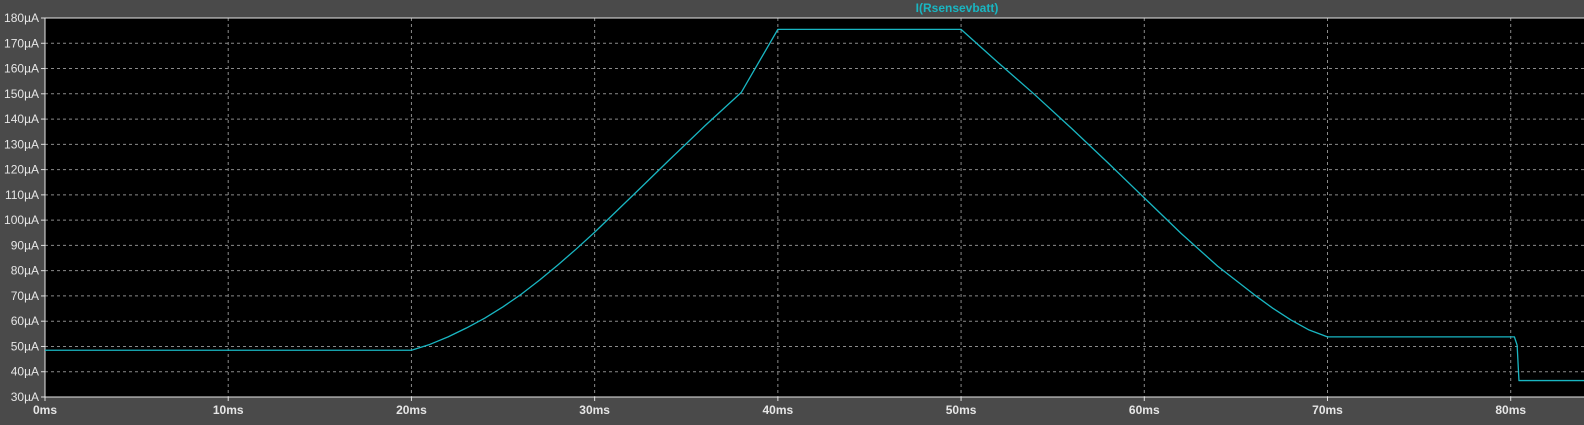 The width and height of the screenshot is (1584, 425). What do you see at coordinates (25, 245) in the screenshot?
I see `y-tick-label: 90µA` at bounding box center [25, 245].